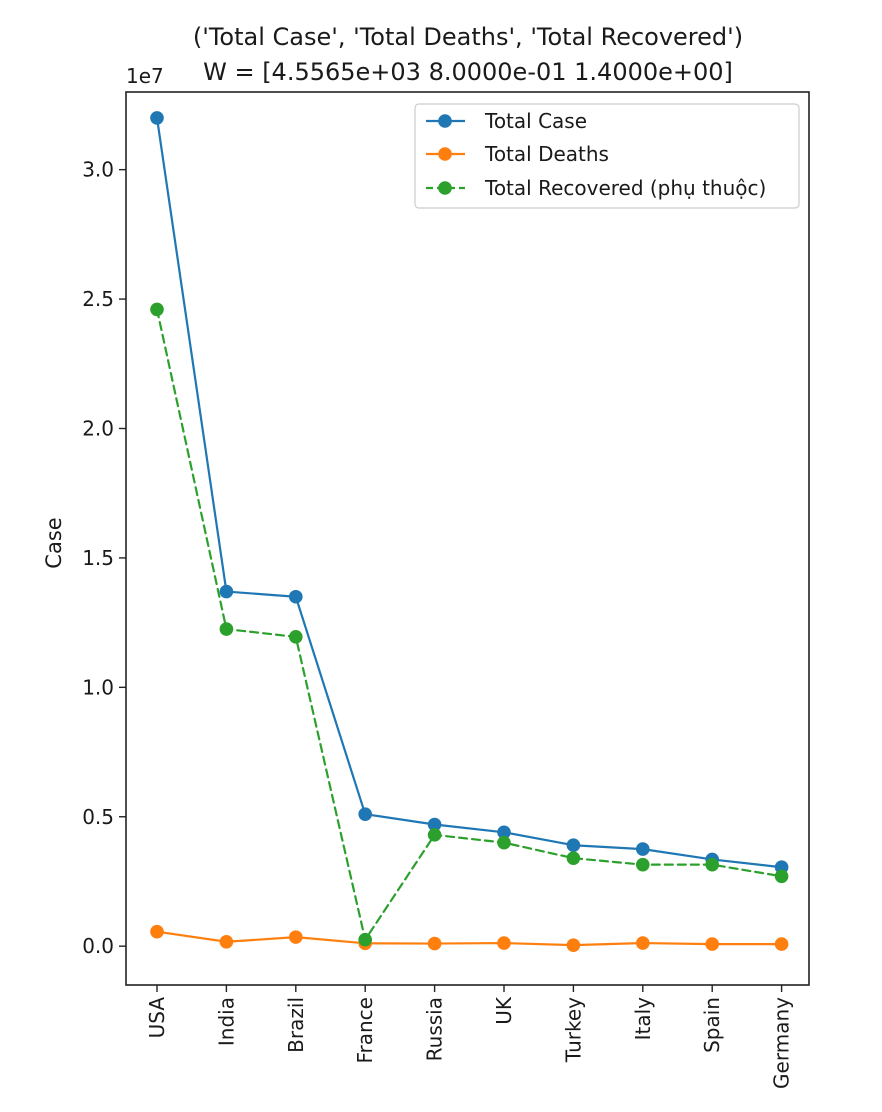  I want to click on legend-label: Total Case, so click(535, 121).